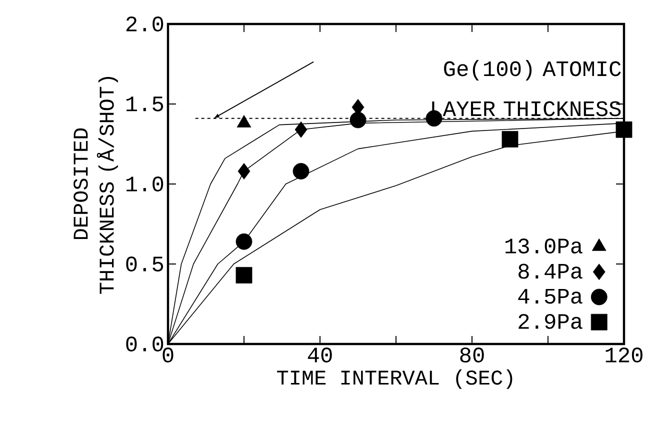 The width and height of the screenshot is (660, 421). Describe the element at coordinates (543, 246) in the screenshot. I see `legend-label: 13.0Pa` at that location.